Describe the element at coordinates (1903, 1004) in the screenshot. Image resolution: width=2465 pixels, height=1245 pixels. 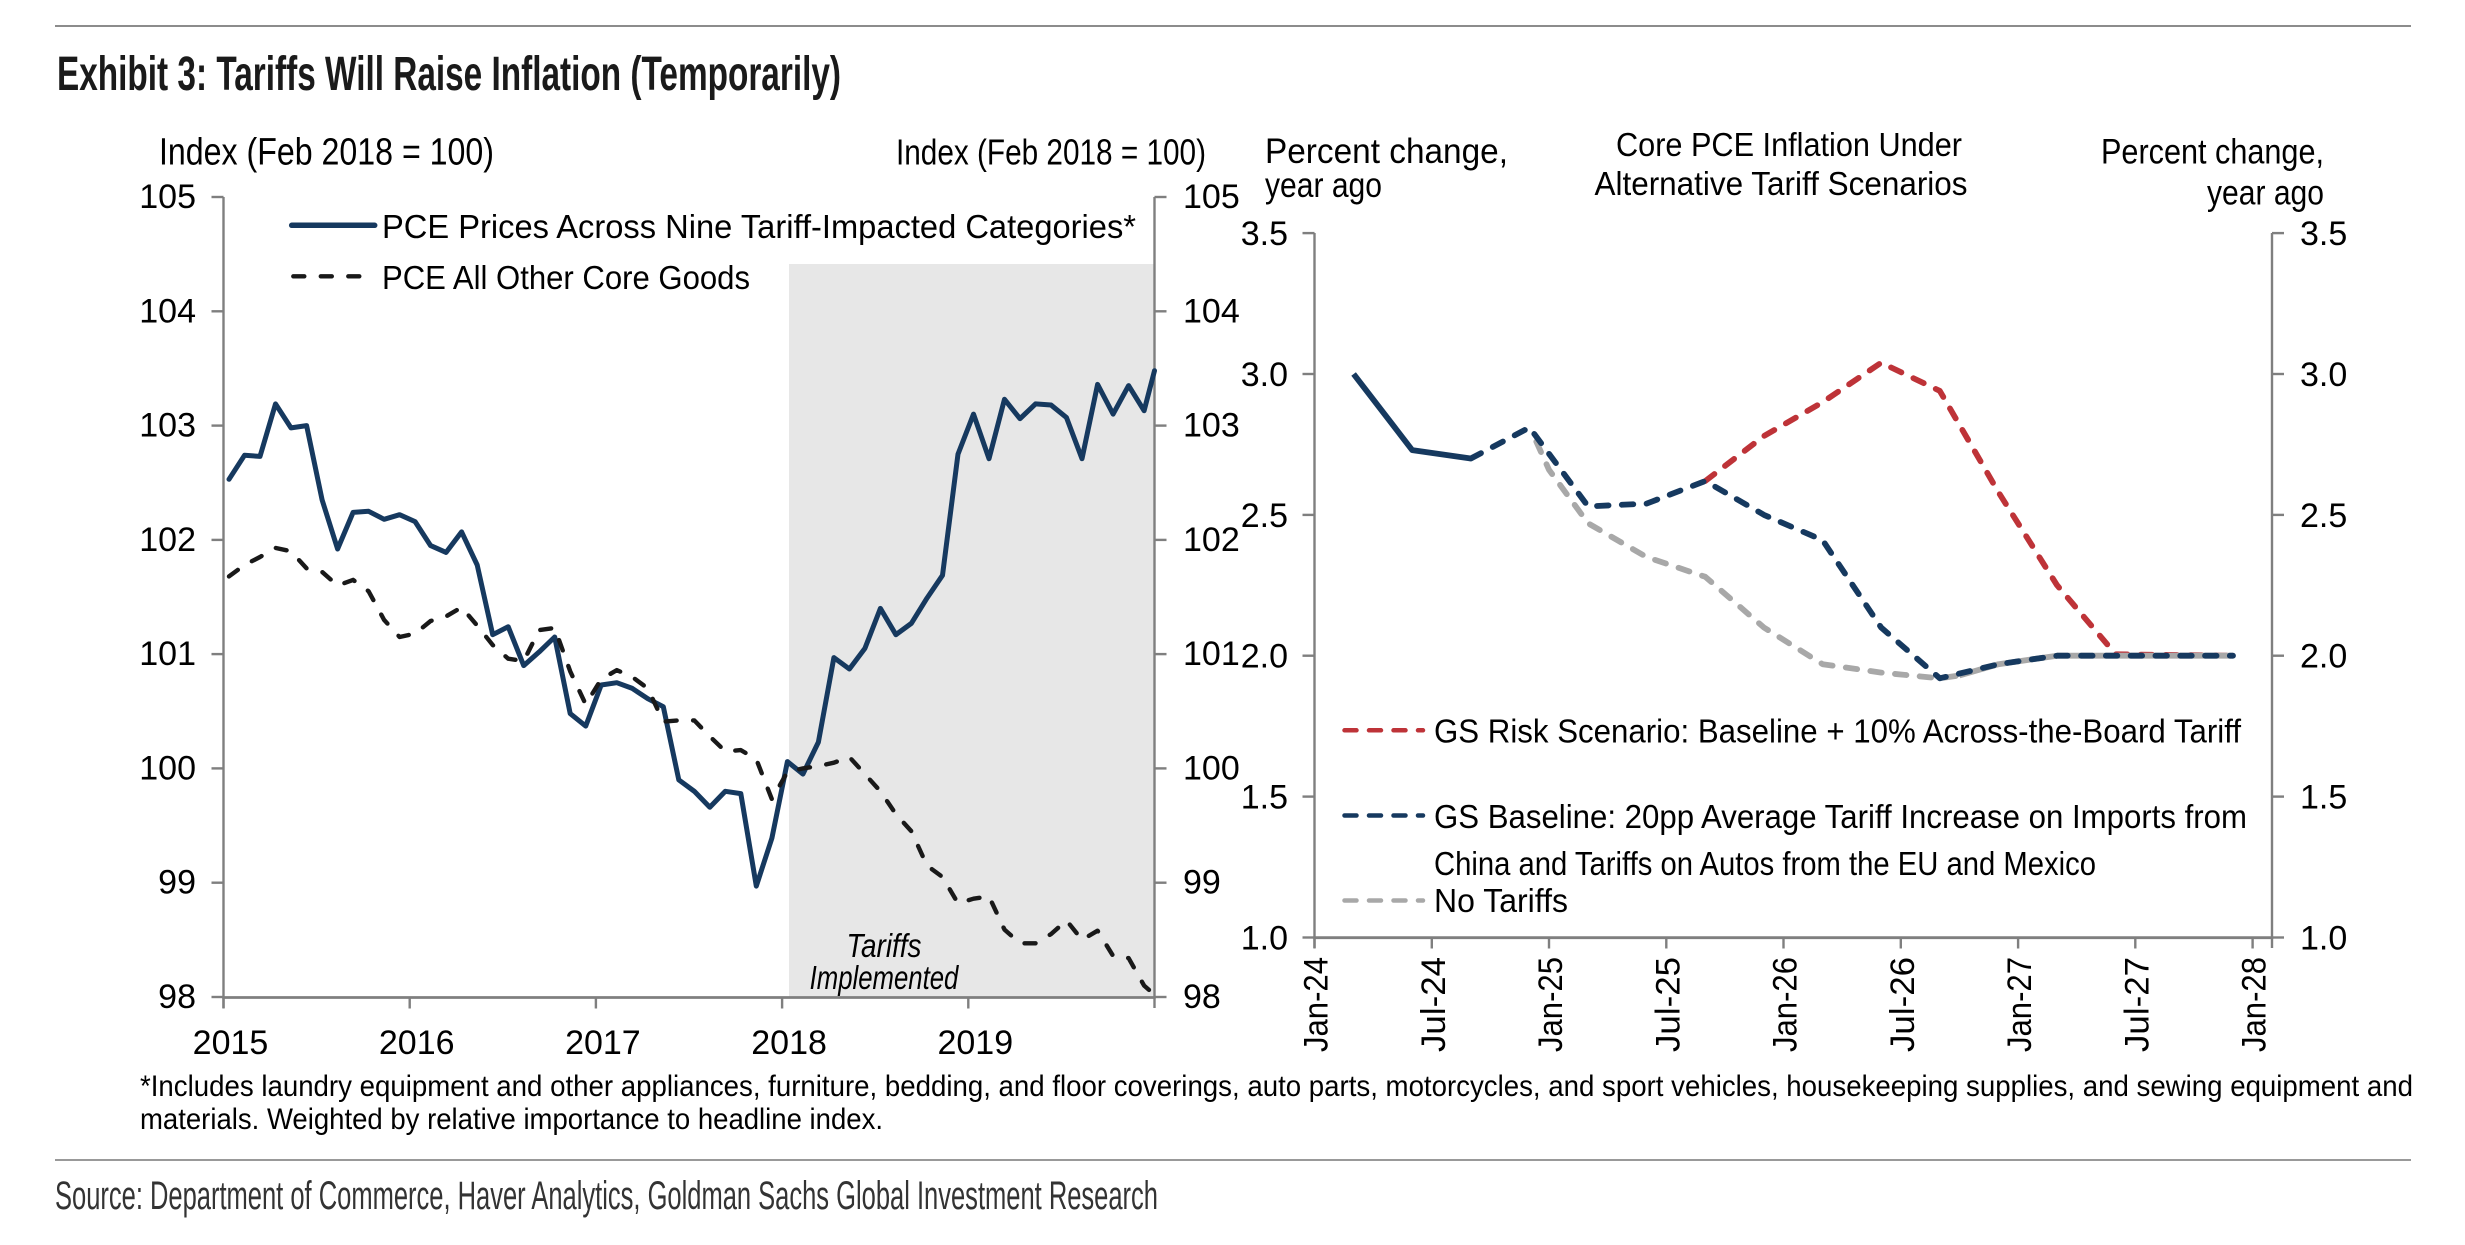
I see `svg-text: Jul-26` at that location.